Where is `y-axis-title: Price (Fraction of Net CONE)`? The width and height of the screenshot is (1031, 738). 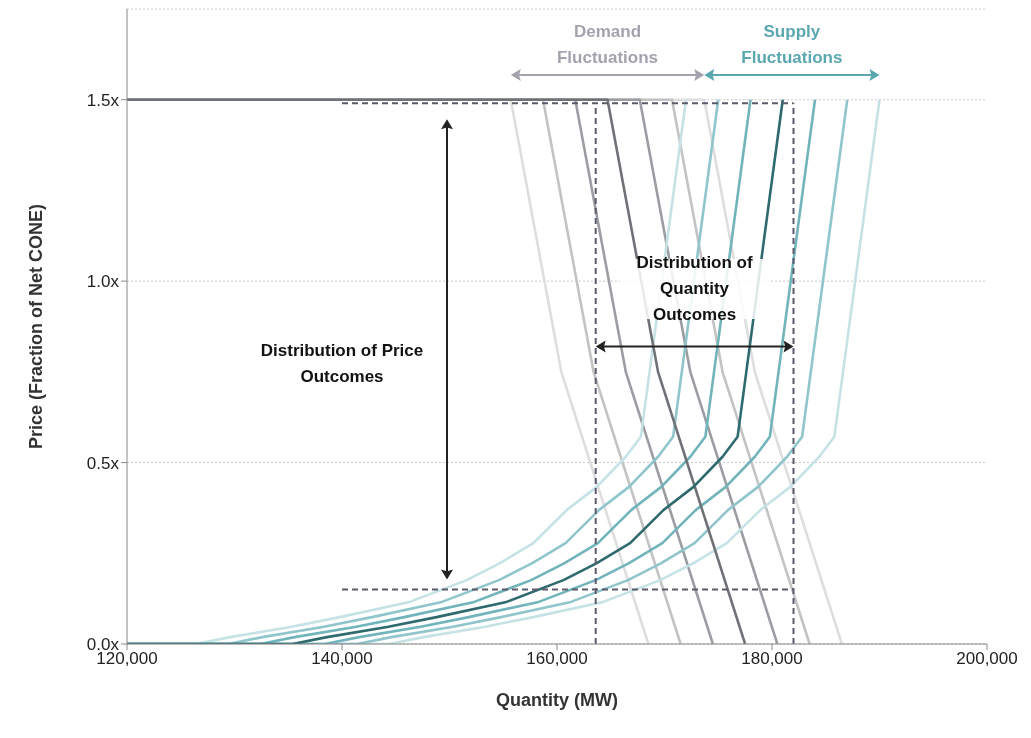
y-axis-title: Price (Fraction of Net CONE) is located at coordinates (36, 326).